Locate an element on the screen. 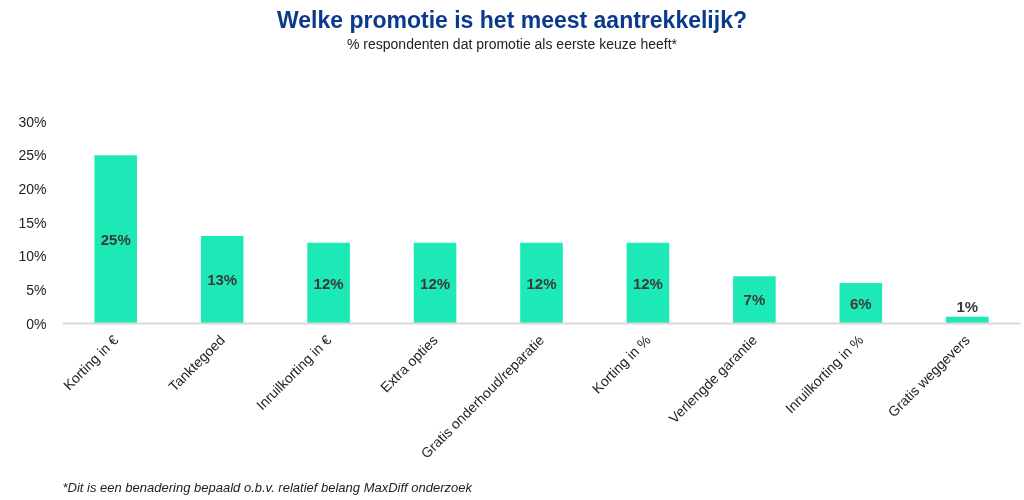 Image resolution: width=1024 pixels, height=500 pixels. data-label: 13% is located at coordinates (222, 280).